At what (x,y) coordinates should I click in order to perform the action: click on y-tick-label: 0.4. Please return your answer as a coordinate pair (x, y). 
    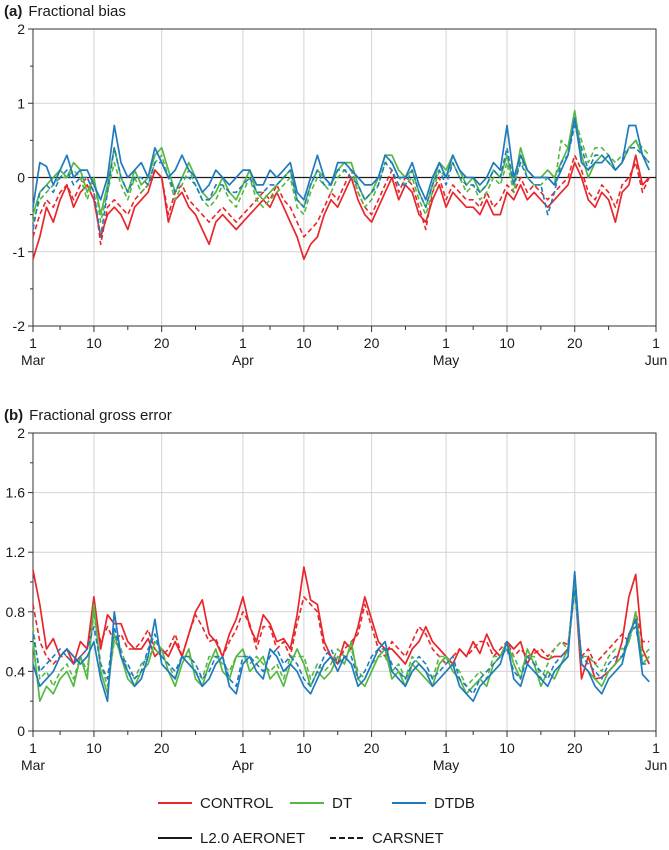
    Looking at the image, I should click on (16, 671).